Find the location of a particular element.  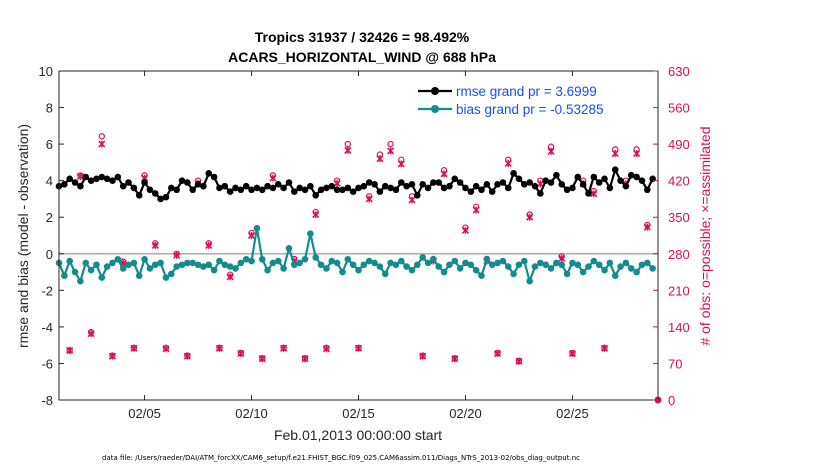

y-right-tick-label: 350 is located at coordinates (679, 217).